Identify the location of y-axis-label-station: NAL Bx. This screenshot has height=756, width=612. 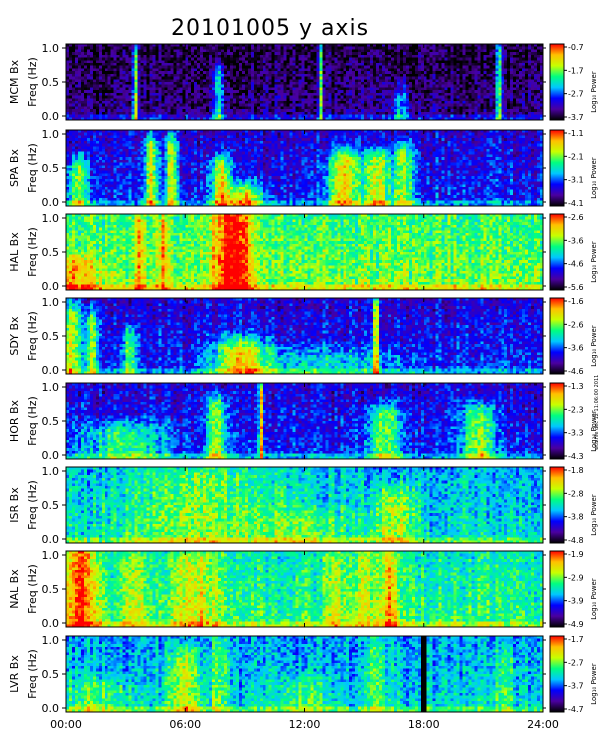
(14, 589).